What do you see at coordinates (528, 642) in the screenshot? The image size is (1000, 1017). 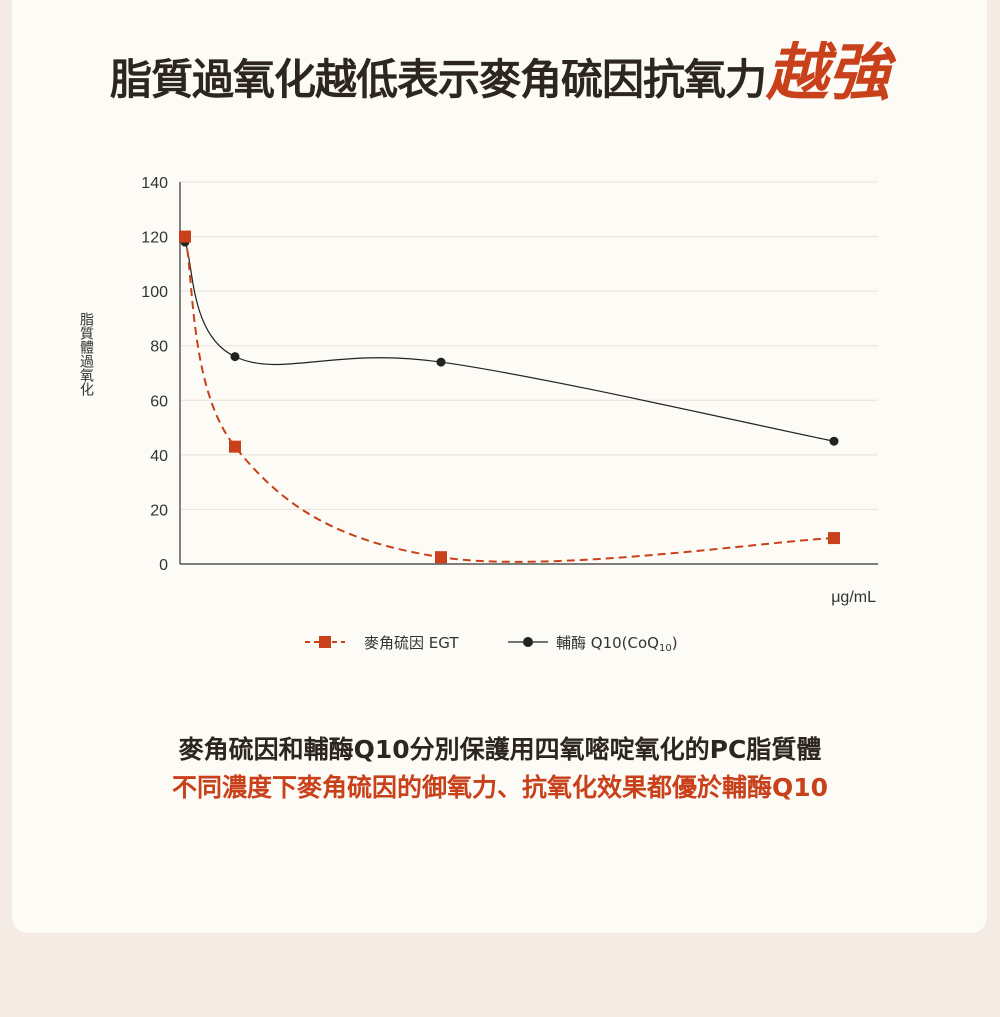 I see `legend-coq10-swatch-marker` at bounding box center [528, 642].